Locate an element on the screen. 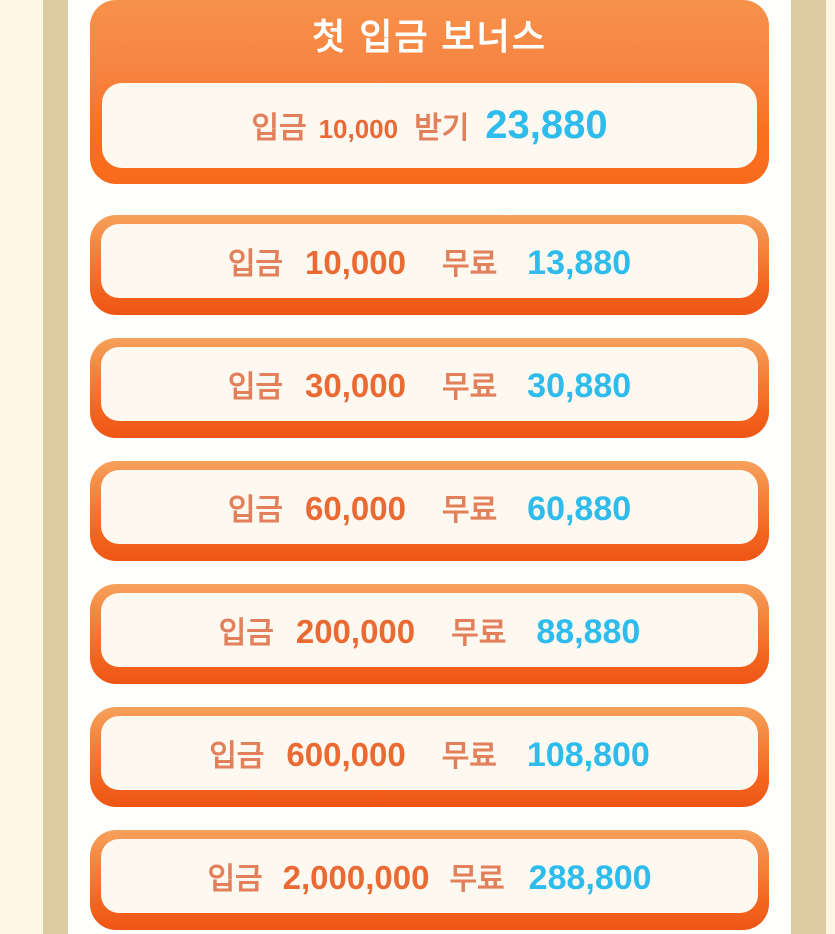  bonus-amount: 88,880 is located at coordinates (588, 632).